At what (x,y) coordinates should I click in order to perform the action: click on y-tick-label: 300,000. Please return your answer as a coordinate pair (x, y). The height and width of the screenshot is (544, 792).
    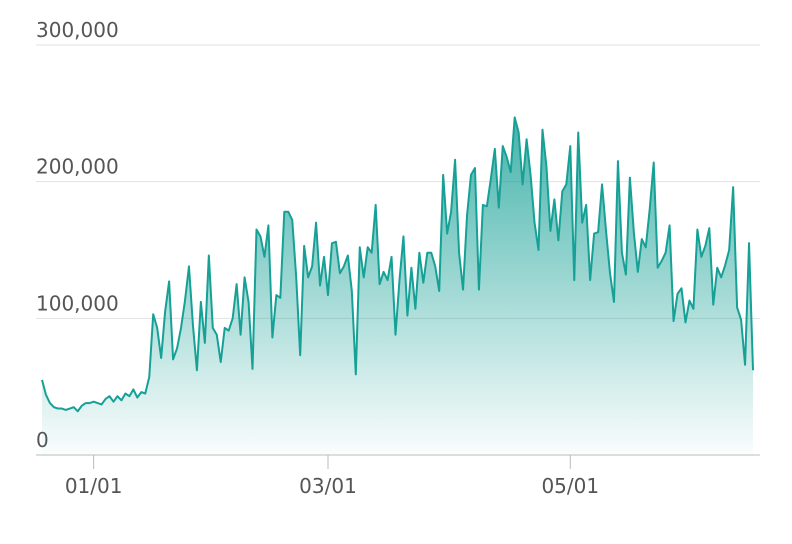
    Looking at the image, I should click on (77, 30).